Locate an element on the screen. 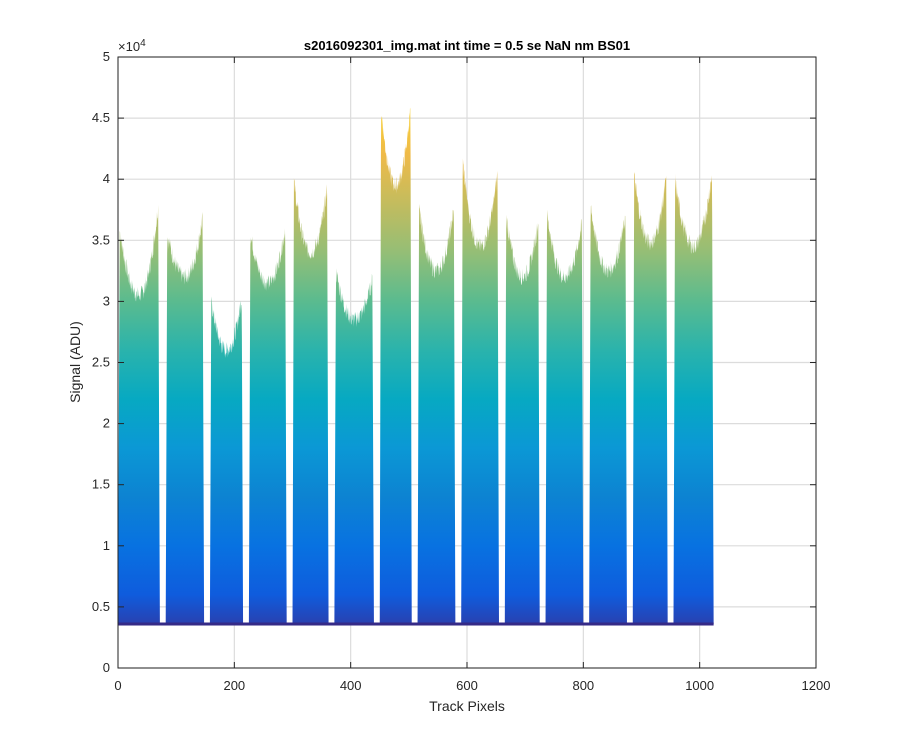 This screenshot has height=750, width=900. y-tick-label: 0.5 is located at coordinates (101, 606).